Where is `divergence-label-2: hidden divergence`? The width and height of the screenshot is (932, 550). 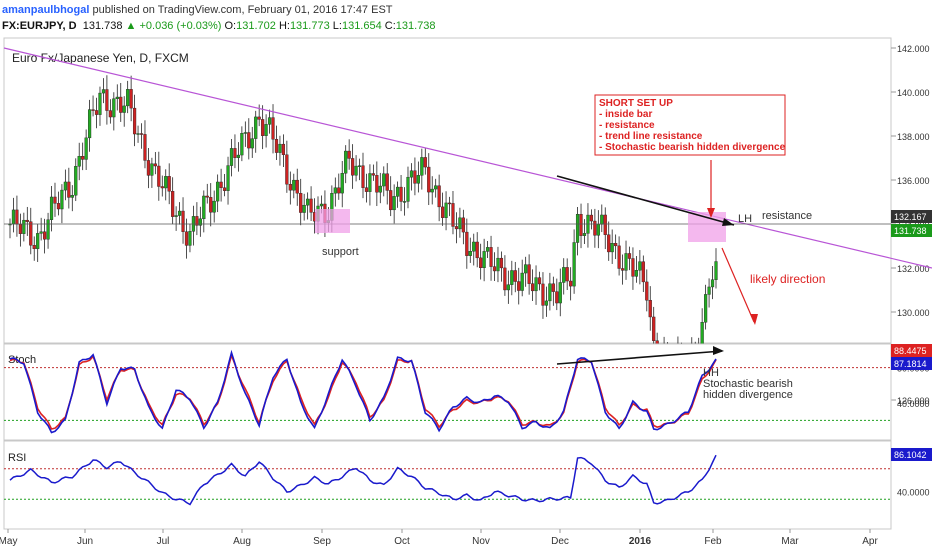 divergence-label-2: hidden divergence is located at coordinates (748, 395).